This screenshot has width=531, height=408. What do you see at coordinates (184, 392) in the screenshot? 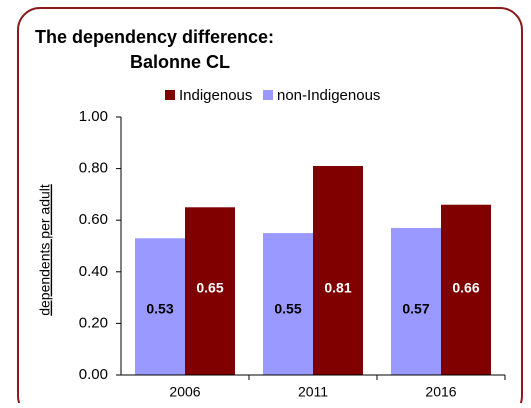
I see `x-tick-label: 2006` at bounding box center [184, 392].